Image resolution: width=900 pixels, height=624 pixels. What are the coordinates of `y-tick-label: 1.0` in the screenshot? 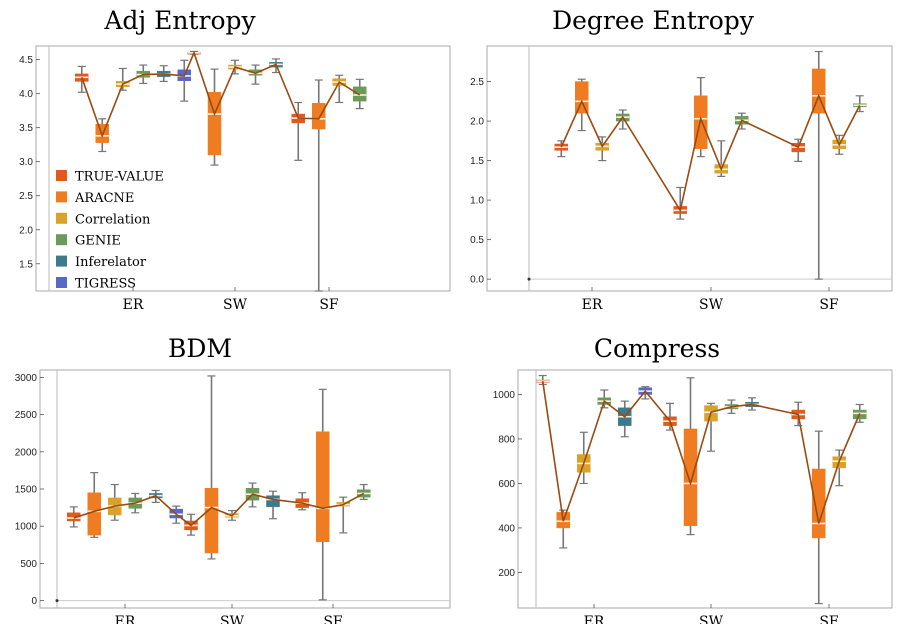 It's located at (477, 201).